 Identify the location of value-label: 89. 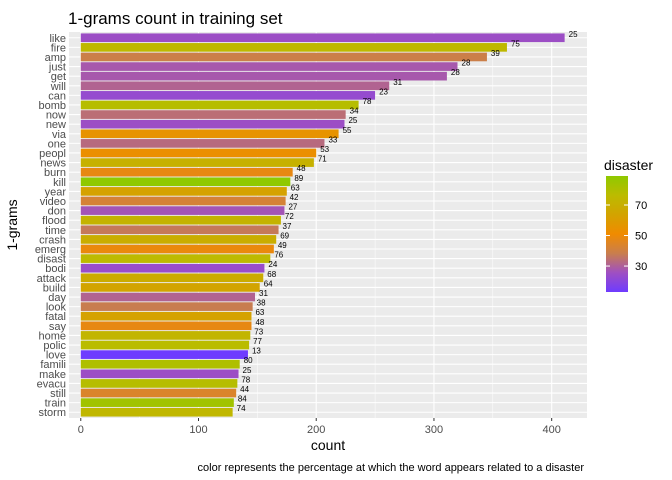
(298, 178).